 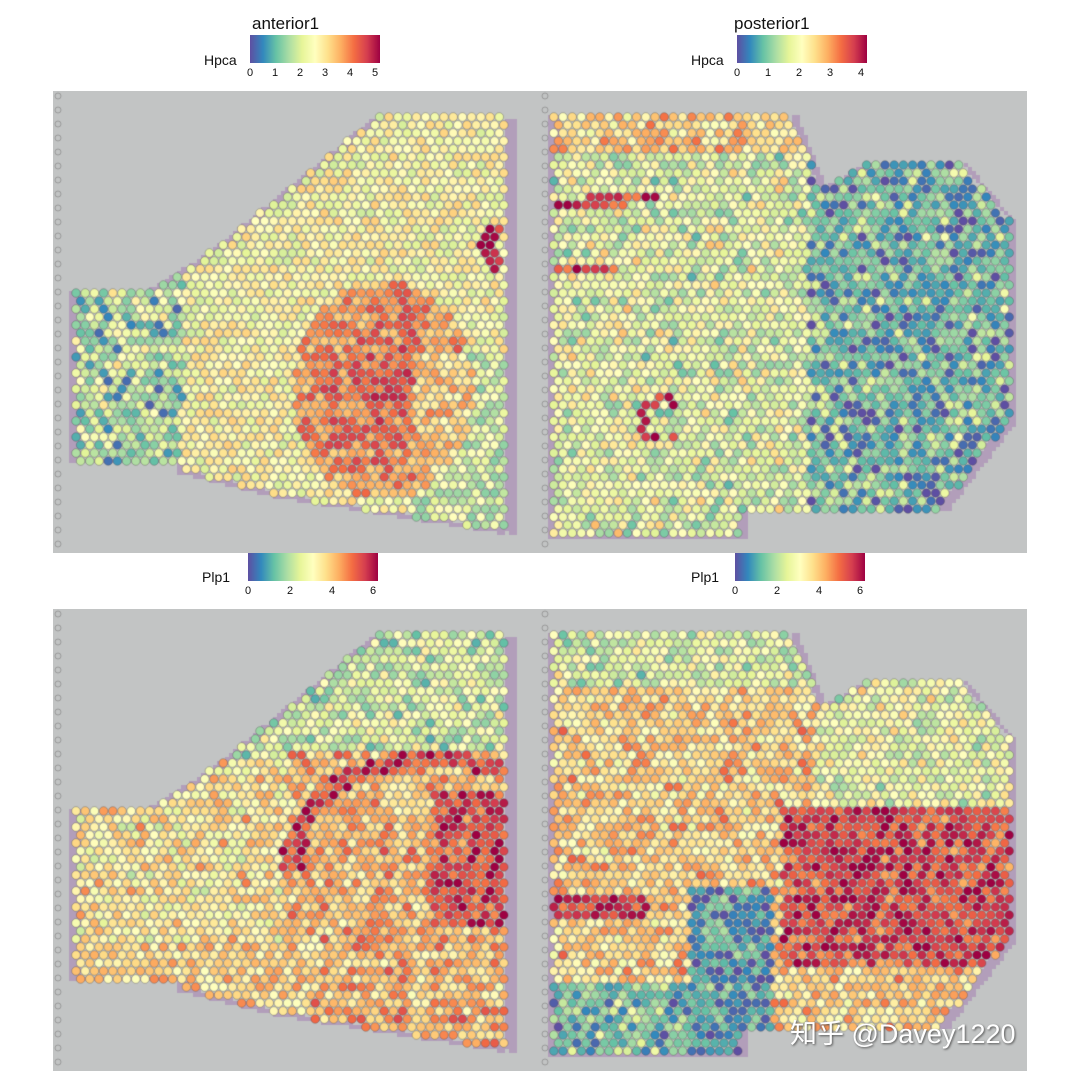 I want to click on legend-anterior-plp1: Plp1 0 2 4 6, so click(x=290, y=578).